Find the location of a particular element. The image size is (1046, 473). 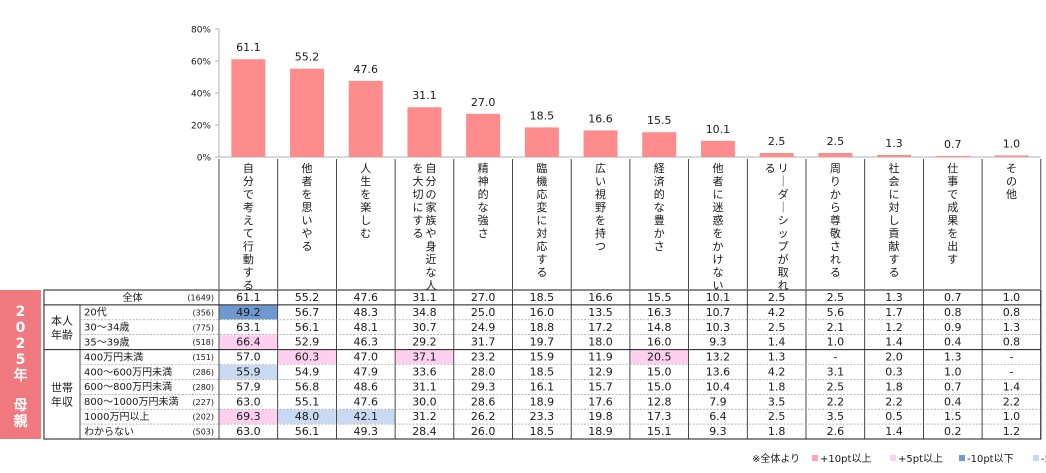

bar-value-label: 1.3 is located at coordinates (894, 143).